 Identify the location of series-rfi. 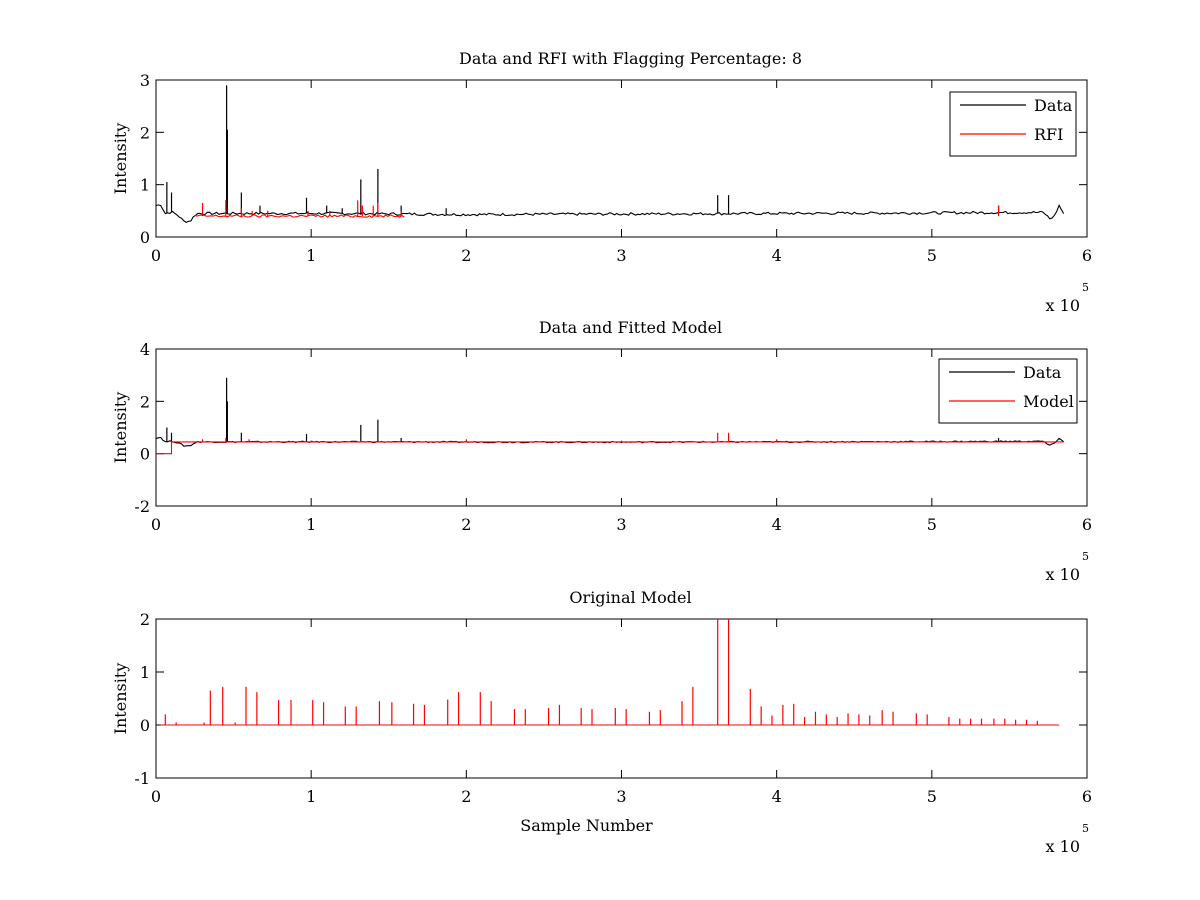
(597, 209).